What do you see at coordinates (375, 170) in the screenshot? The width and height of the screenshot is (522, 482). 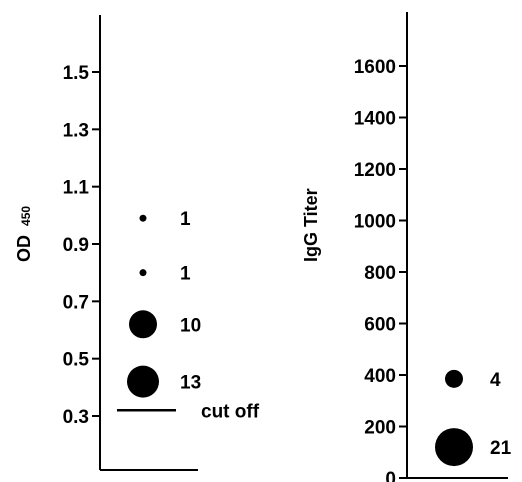 I see `igg-tick-label: 1200` at bounding box center [375, 170].